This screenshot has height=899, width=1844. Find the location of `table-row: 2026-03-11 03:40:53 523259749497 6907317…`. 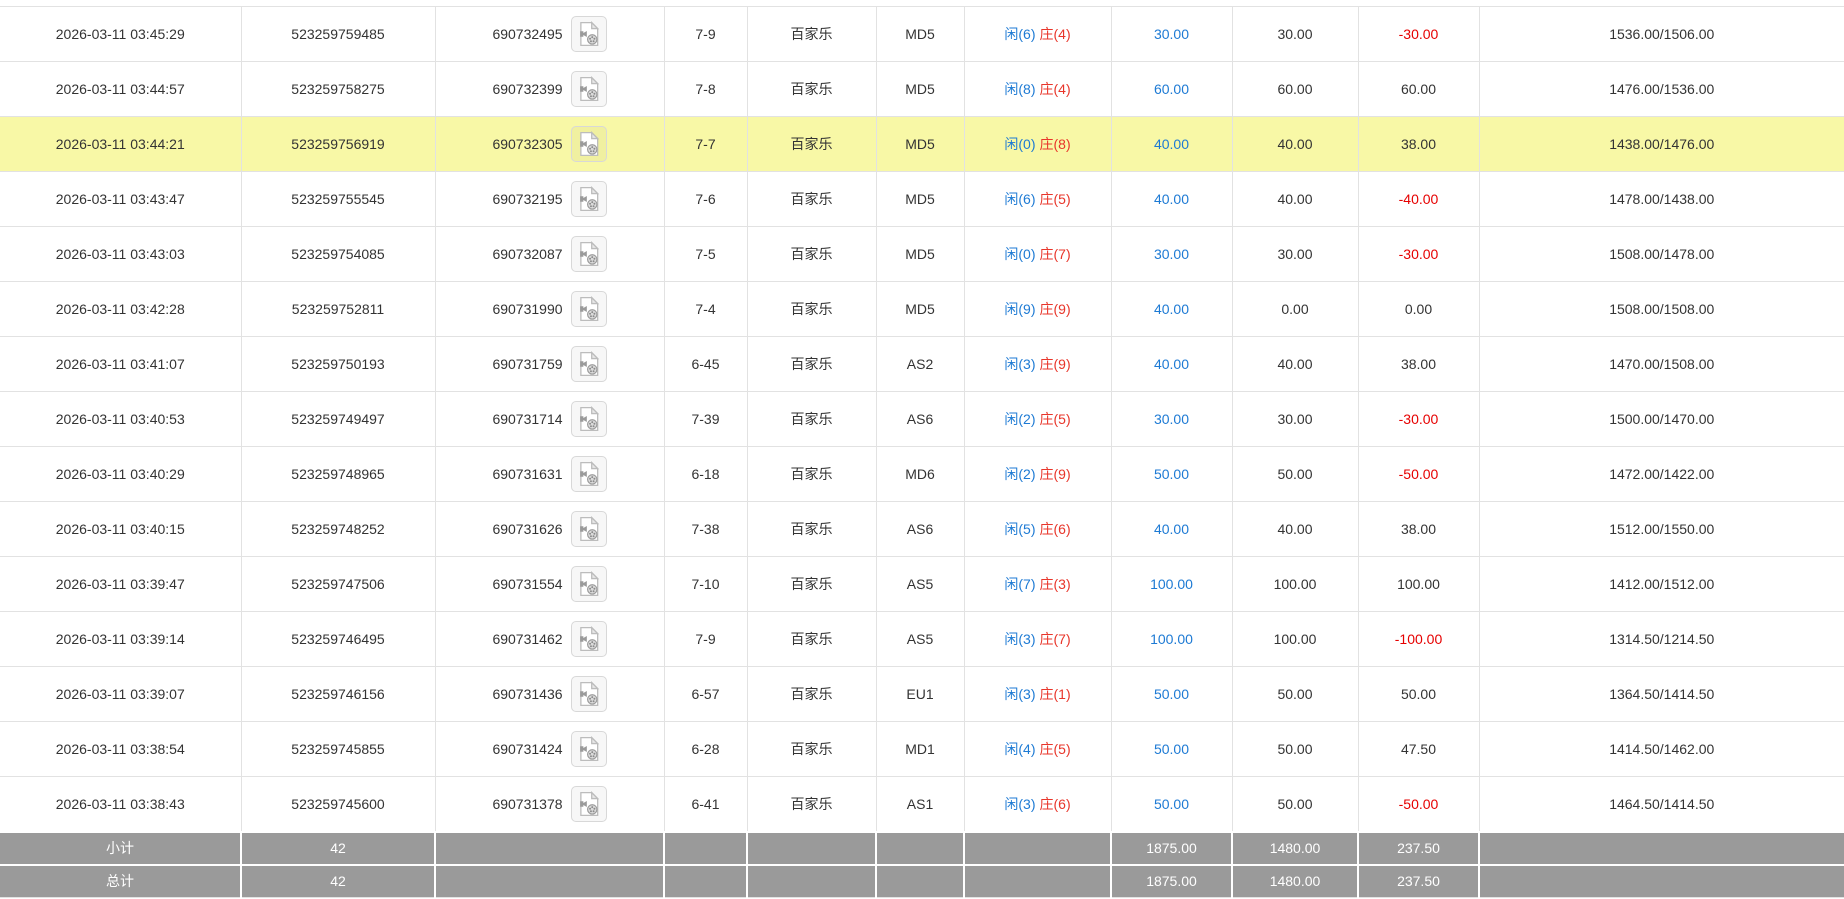

table-row: 2026-03-11 03:40:53 523259749497 6907317… is located at coordinates (922, 419).